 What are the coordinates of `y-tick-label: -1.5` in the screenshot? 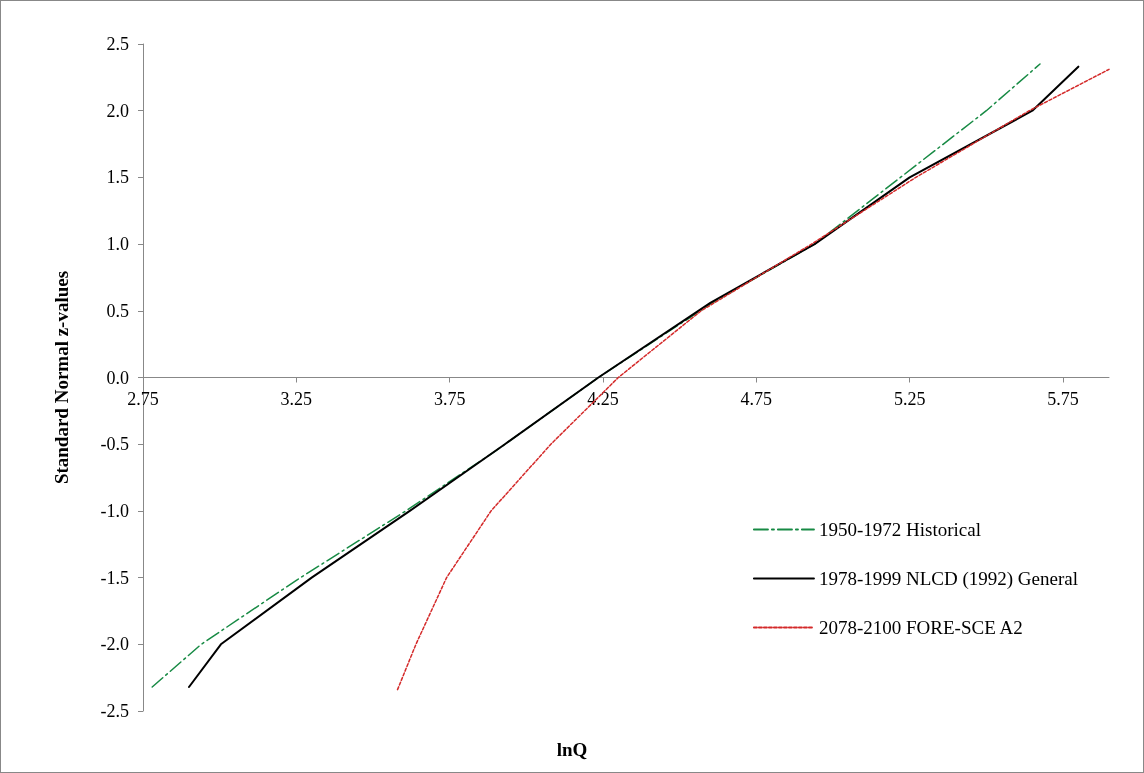 It's located at (114, 577).